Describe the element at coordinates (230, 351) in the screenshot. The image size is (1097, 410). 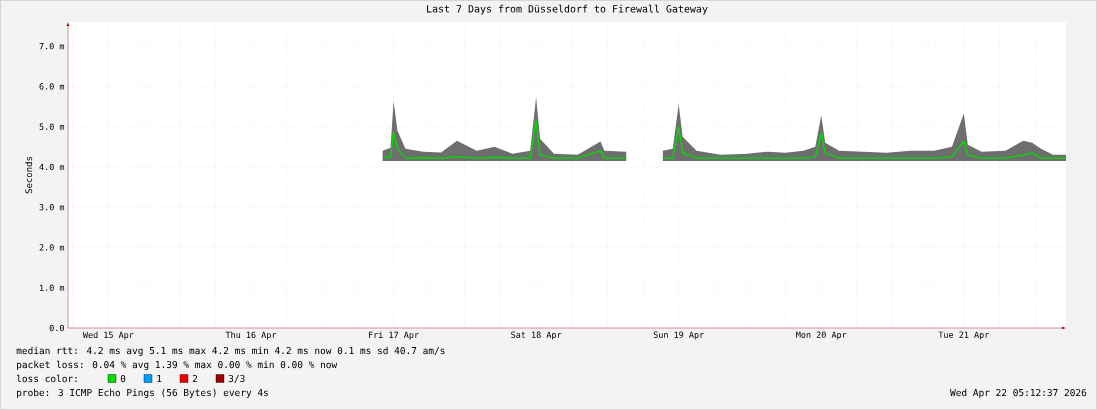
I see `text: median rtt: 4.2 ms avg 5.1 ms max 4.2 ms min 4.2 ms now 0.1 ms sd 40.7 am/s` at that location.